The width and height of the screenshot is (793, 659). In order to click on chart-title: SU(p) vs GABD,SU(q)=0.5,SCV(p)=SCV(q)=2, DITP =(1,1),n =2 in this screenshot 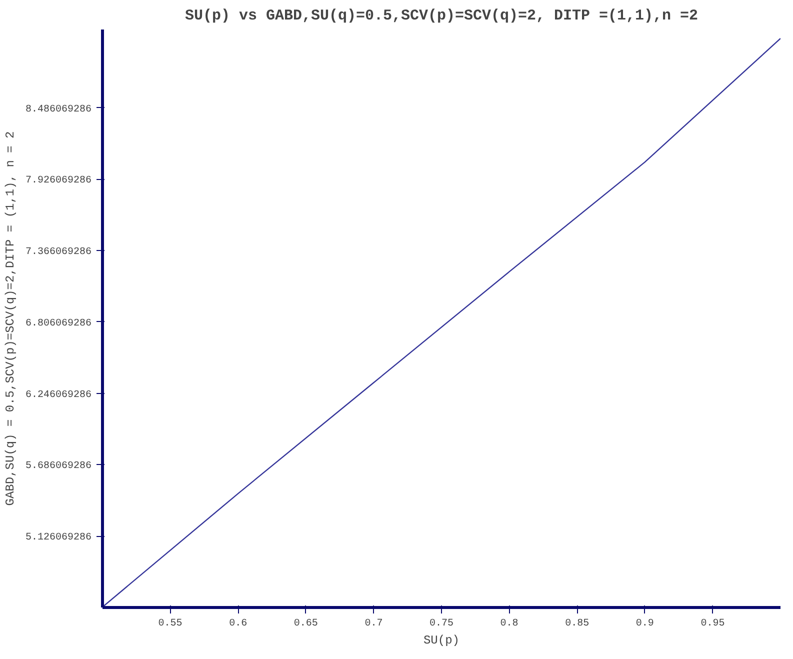, I will do `click(441, 16)`.